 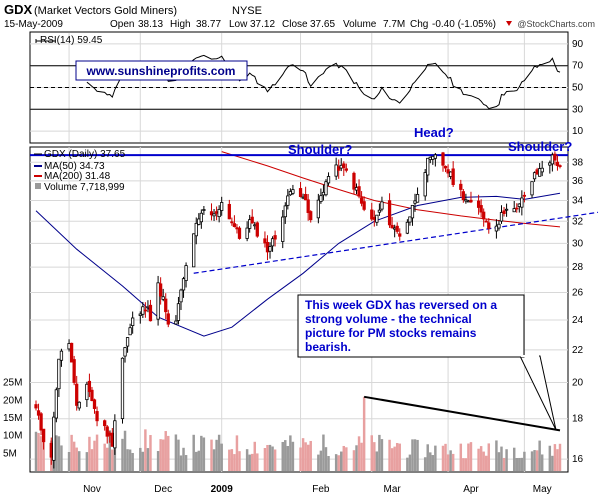 What do you see at coordinates (542, 489) in the screenshot?
I see `x-axis-label: May` at bounding box center [542, 489].